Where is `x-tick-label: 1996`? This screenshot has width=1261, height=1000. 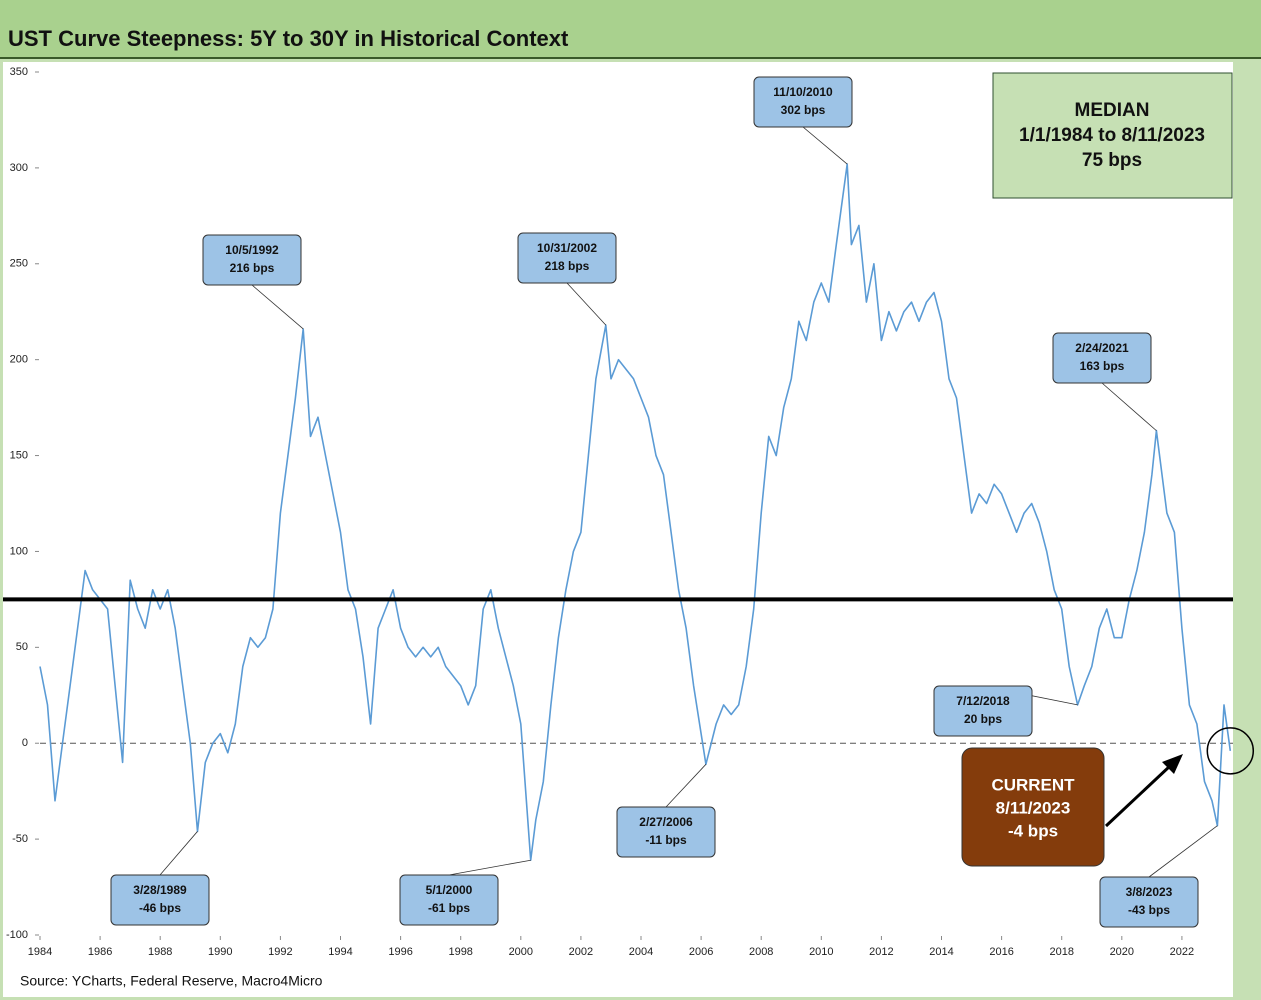 x-tick-label: 1996 is located at coordinates (400, 952).